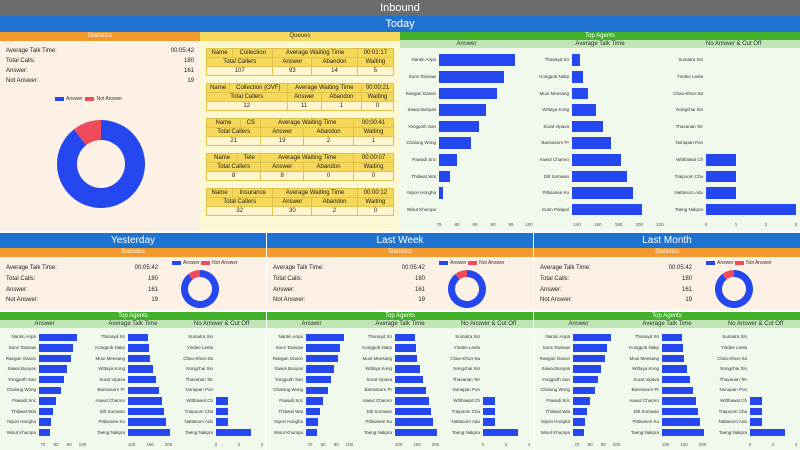 The height and width of the screenshot is (450, 800). I want to click on axis-tick-label: 90, so click(603, 444).